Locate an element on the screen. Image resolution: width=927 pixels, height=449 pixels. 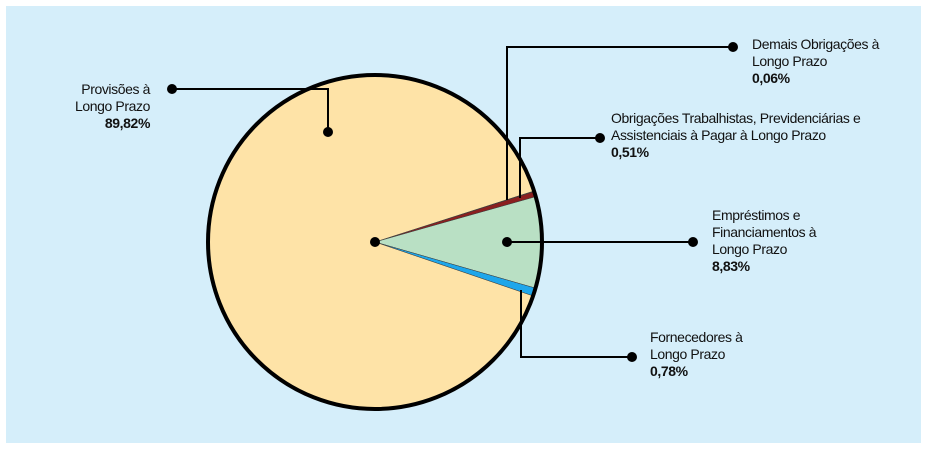
slice-label: Provisões à Longo Prazo 89,82% is located at coordinates (99, 106).